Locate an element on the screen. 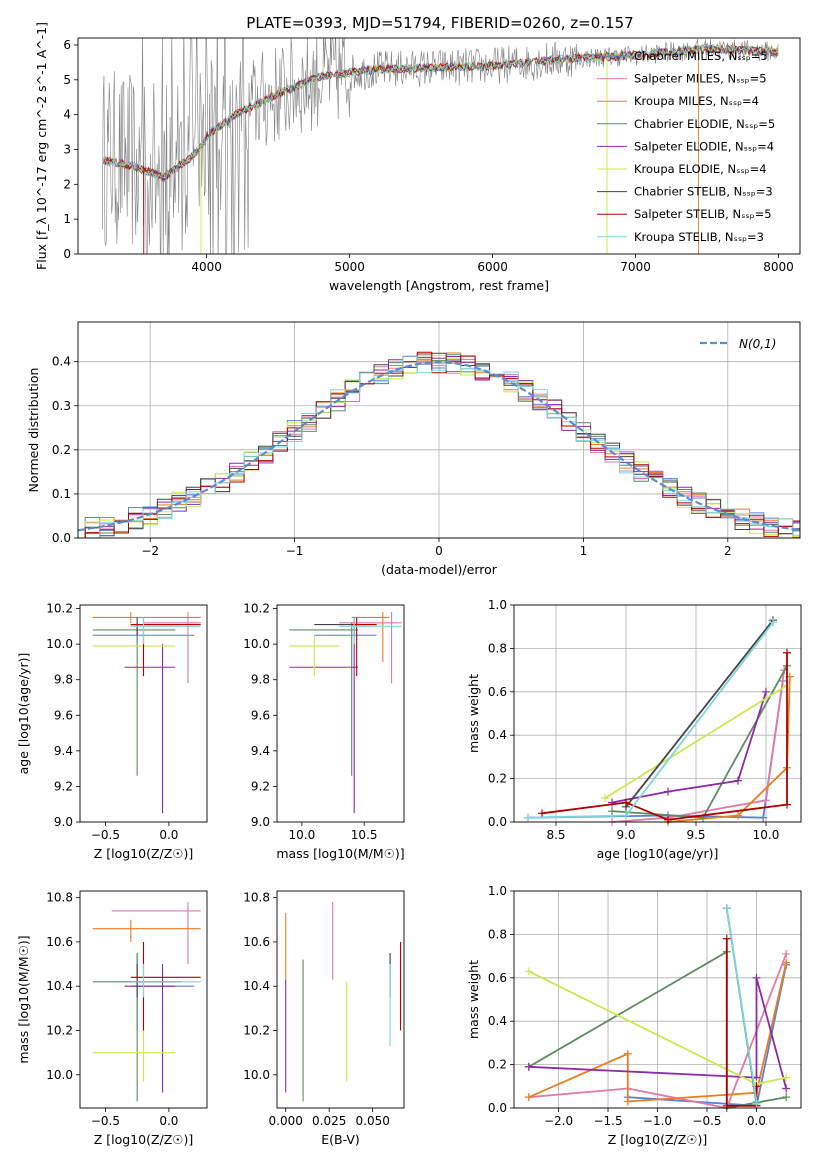 This screenshot has height=1170, width=819. mass_vs_Z-points is located at coordinates (146, 1002).